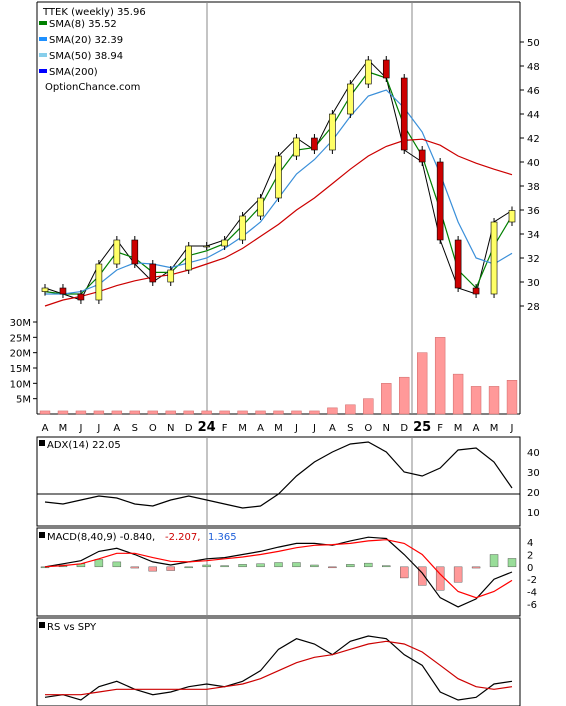 This screenshot has height=706, width=566. Describe the element at coordinates (278, 427) in the screenshot. I see `x-axis: A M J J A S O N D 24 F M A M J J A S O N D 25 F M A M J` at that location.